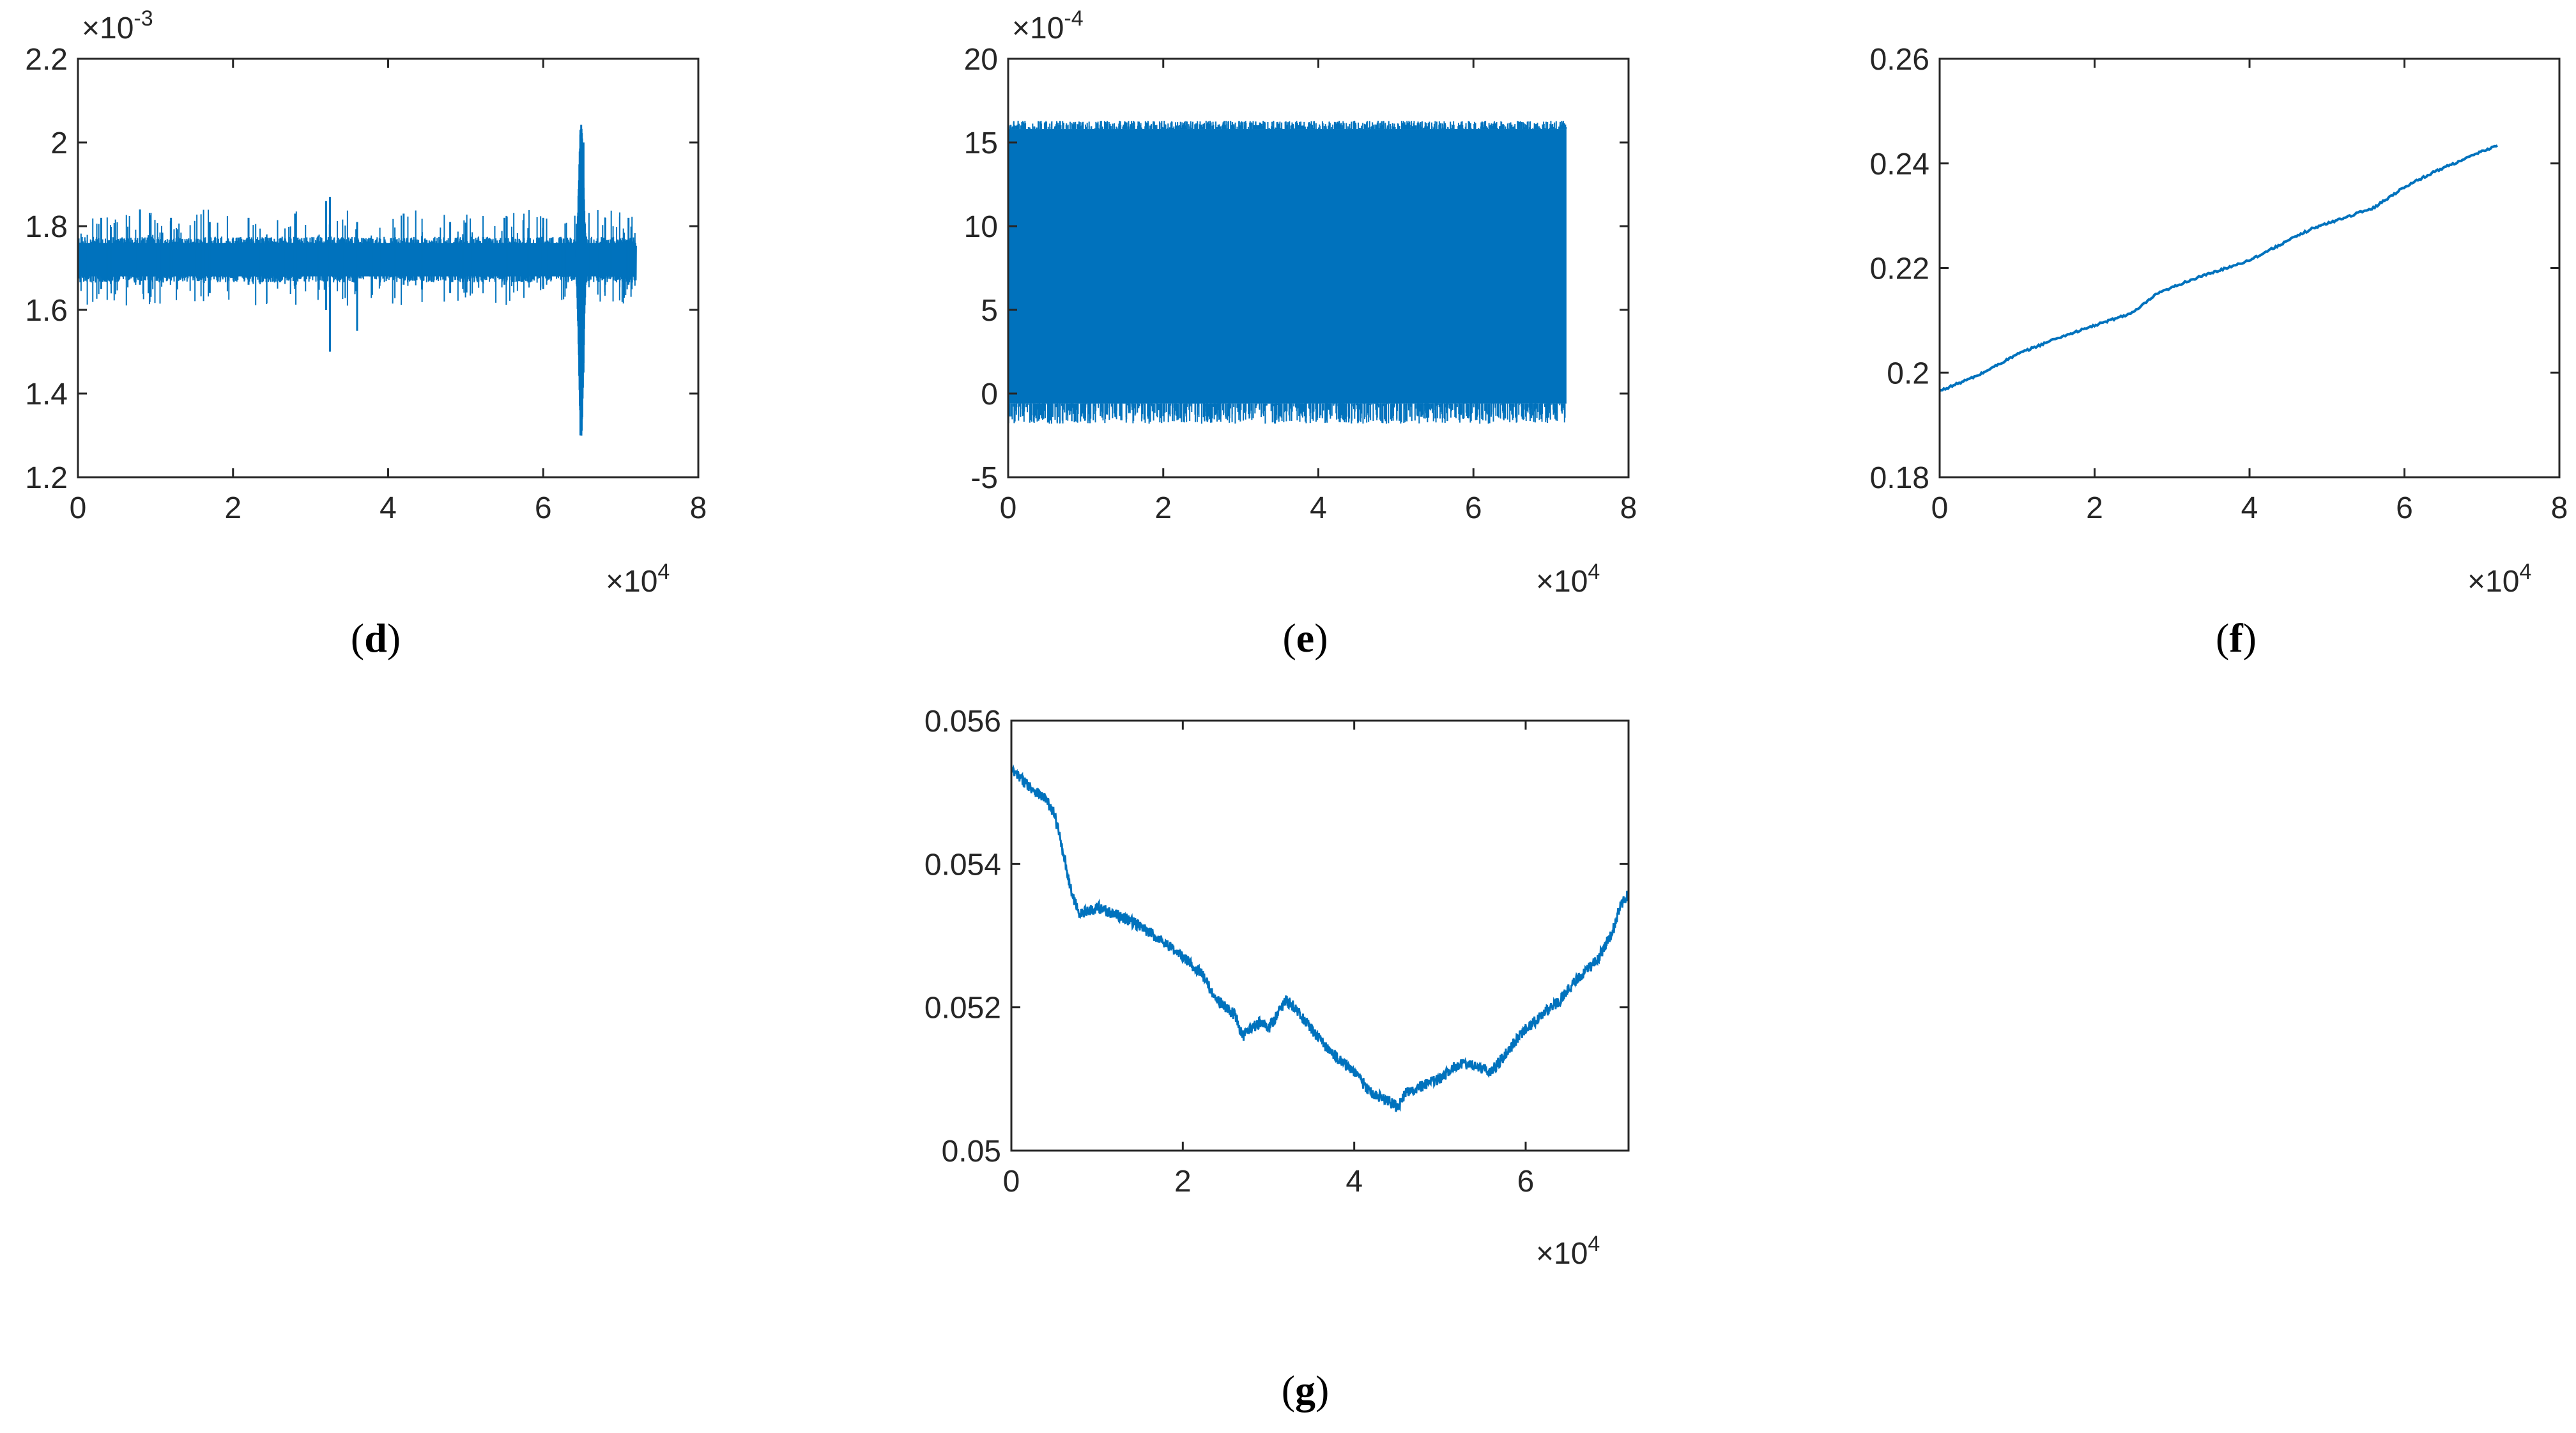 The image size is (2576, 1433). Describe the element at coordinates (1318, 508) in the screenshot. I see `panel-e-x-tick-label: 4` at that location.